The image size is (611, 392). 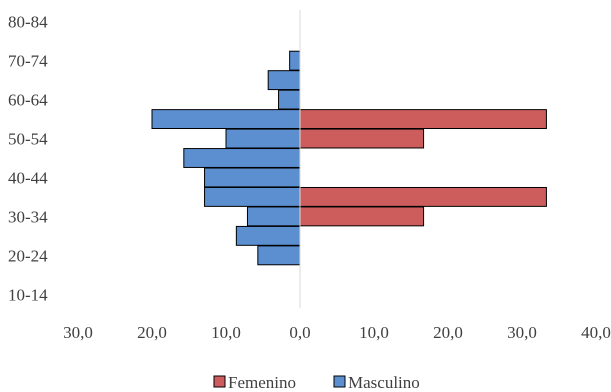 What do you see at coordinates (28, 61) in the screenshot?
I see `y-tick-label: 70-74` at bounding box center [28, 61].